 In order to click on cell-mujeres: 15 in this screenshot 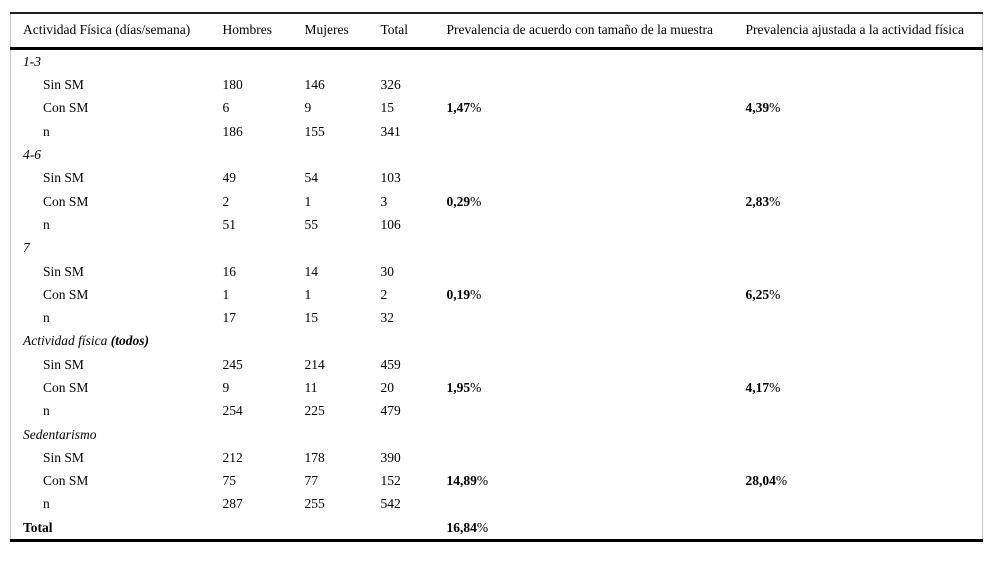, I will do `click(311, 318)`.